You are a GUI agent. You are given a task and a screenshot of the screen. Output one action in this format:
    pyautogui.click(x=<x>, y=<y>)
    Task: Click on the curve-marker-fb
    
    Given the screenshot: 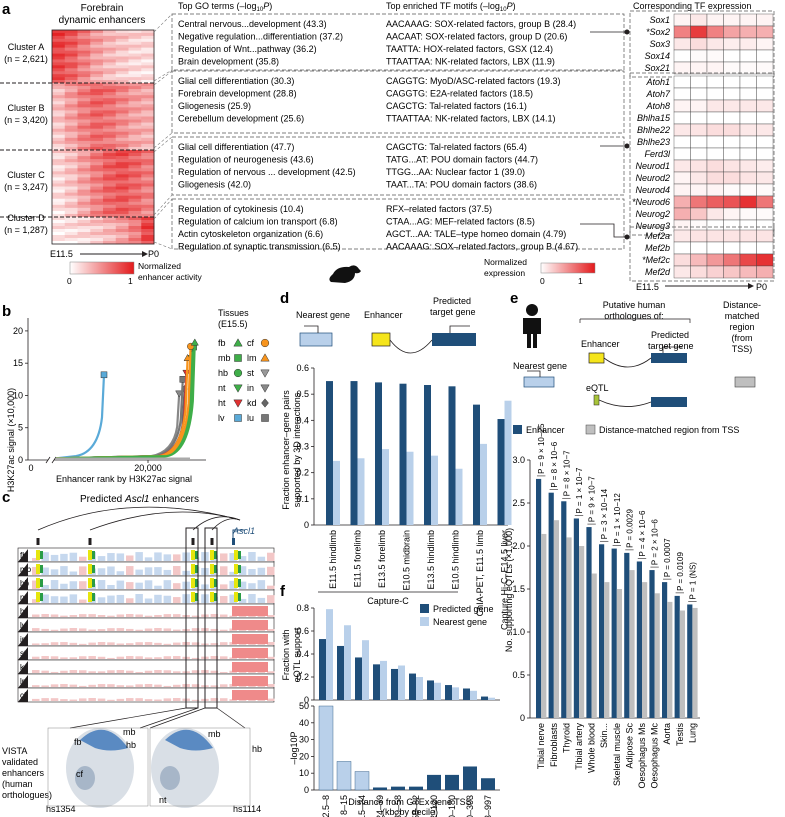 What is the action you would take?
    pyautogui.click(x=194, y=342)
    